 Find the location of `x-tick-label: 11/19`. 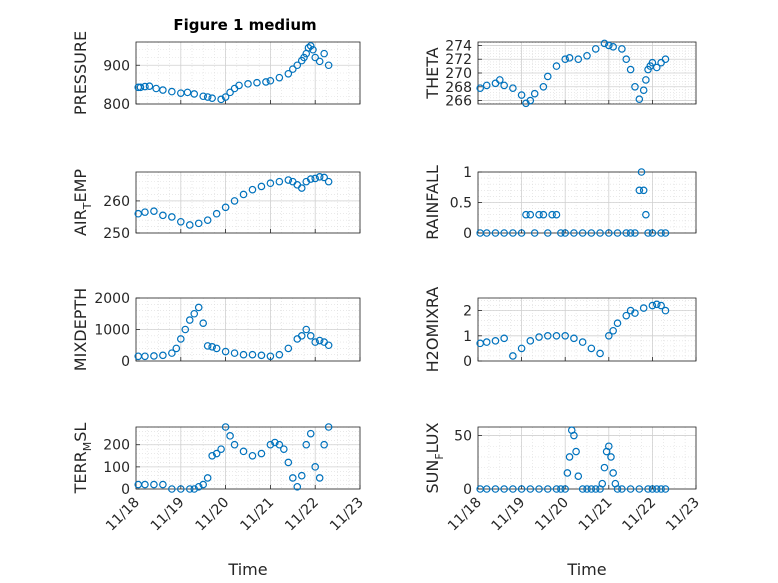

x-tick-label: 11/19 is located at coordinates (168, 515).